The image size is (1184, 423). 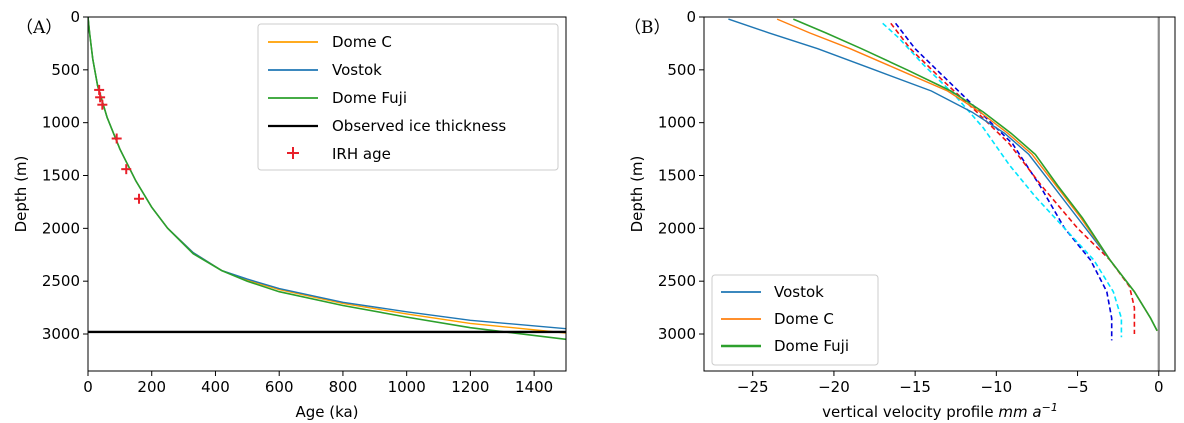 What do you see at coordinates (215, 387) in the screenshot?
I see `x-tick-label: 400` at bounding box center [215, 387].